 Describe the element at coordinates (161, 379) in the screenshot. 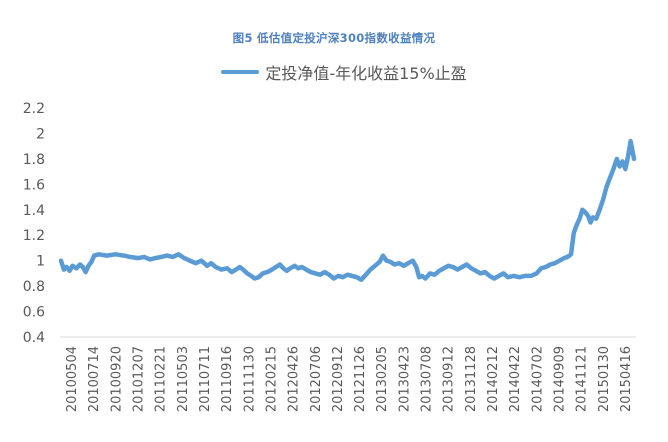

I see `x-tick-label: 20110221` at that location.